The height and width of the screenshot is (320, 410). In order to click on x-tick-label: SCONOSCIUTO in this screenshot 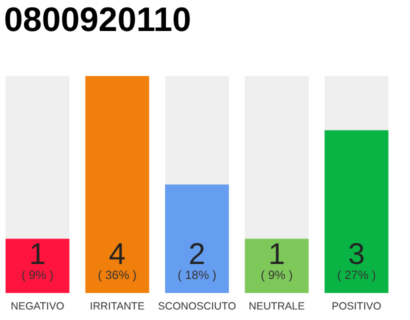, I will do `click(197, 306)`.